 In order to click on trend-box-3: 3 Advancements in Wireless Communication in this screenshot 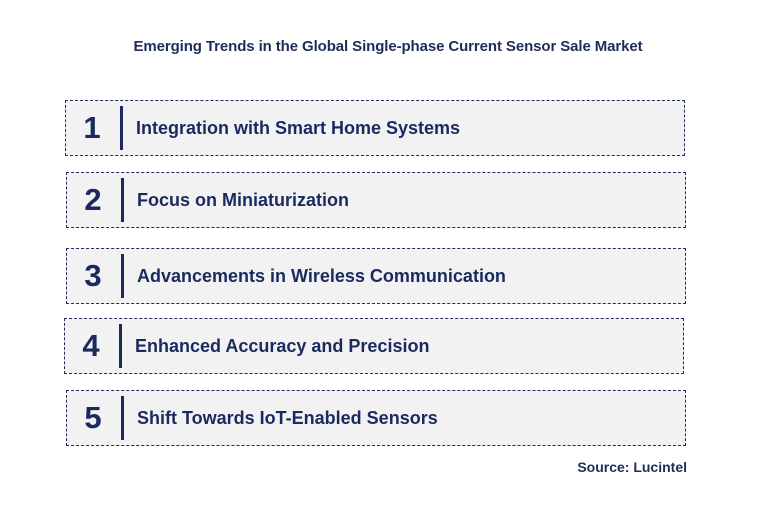, I will do `click(376, 276)`.